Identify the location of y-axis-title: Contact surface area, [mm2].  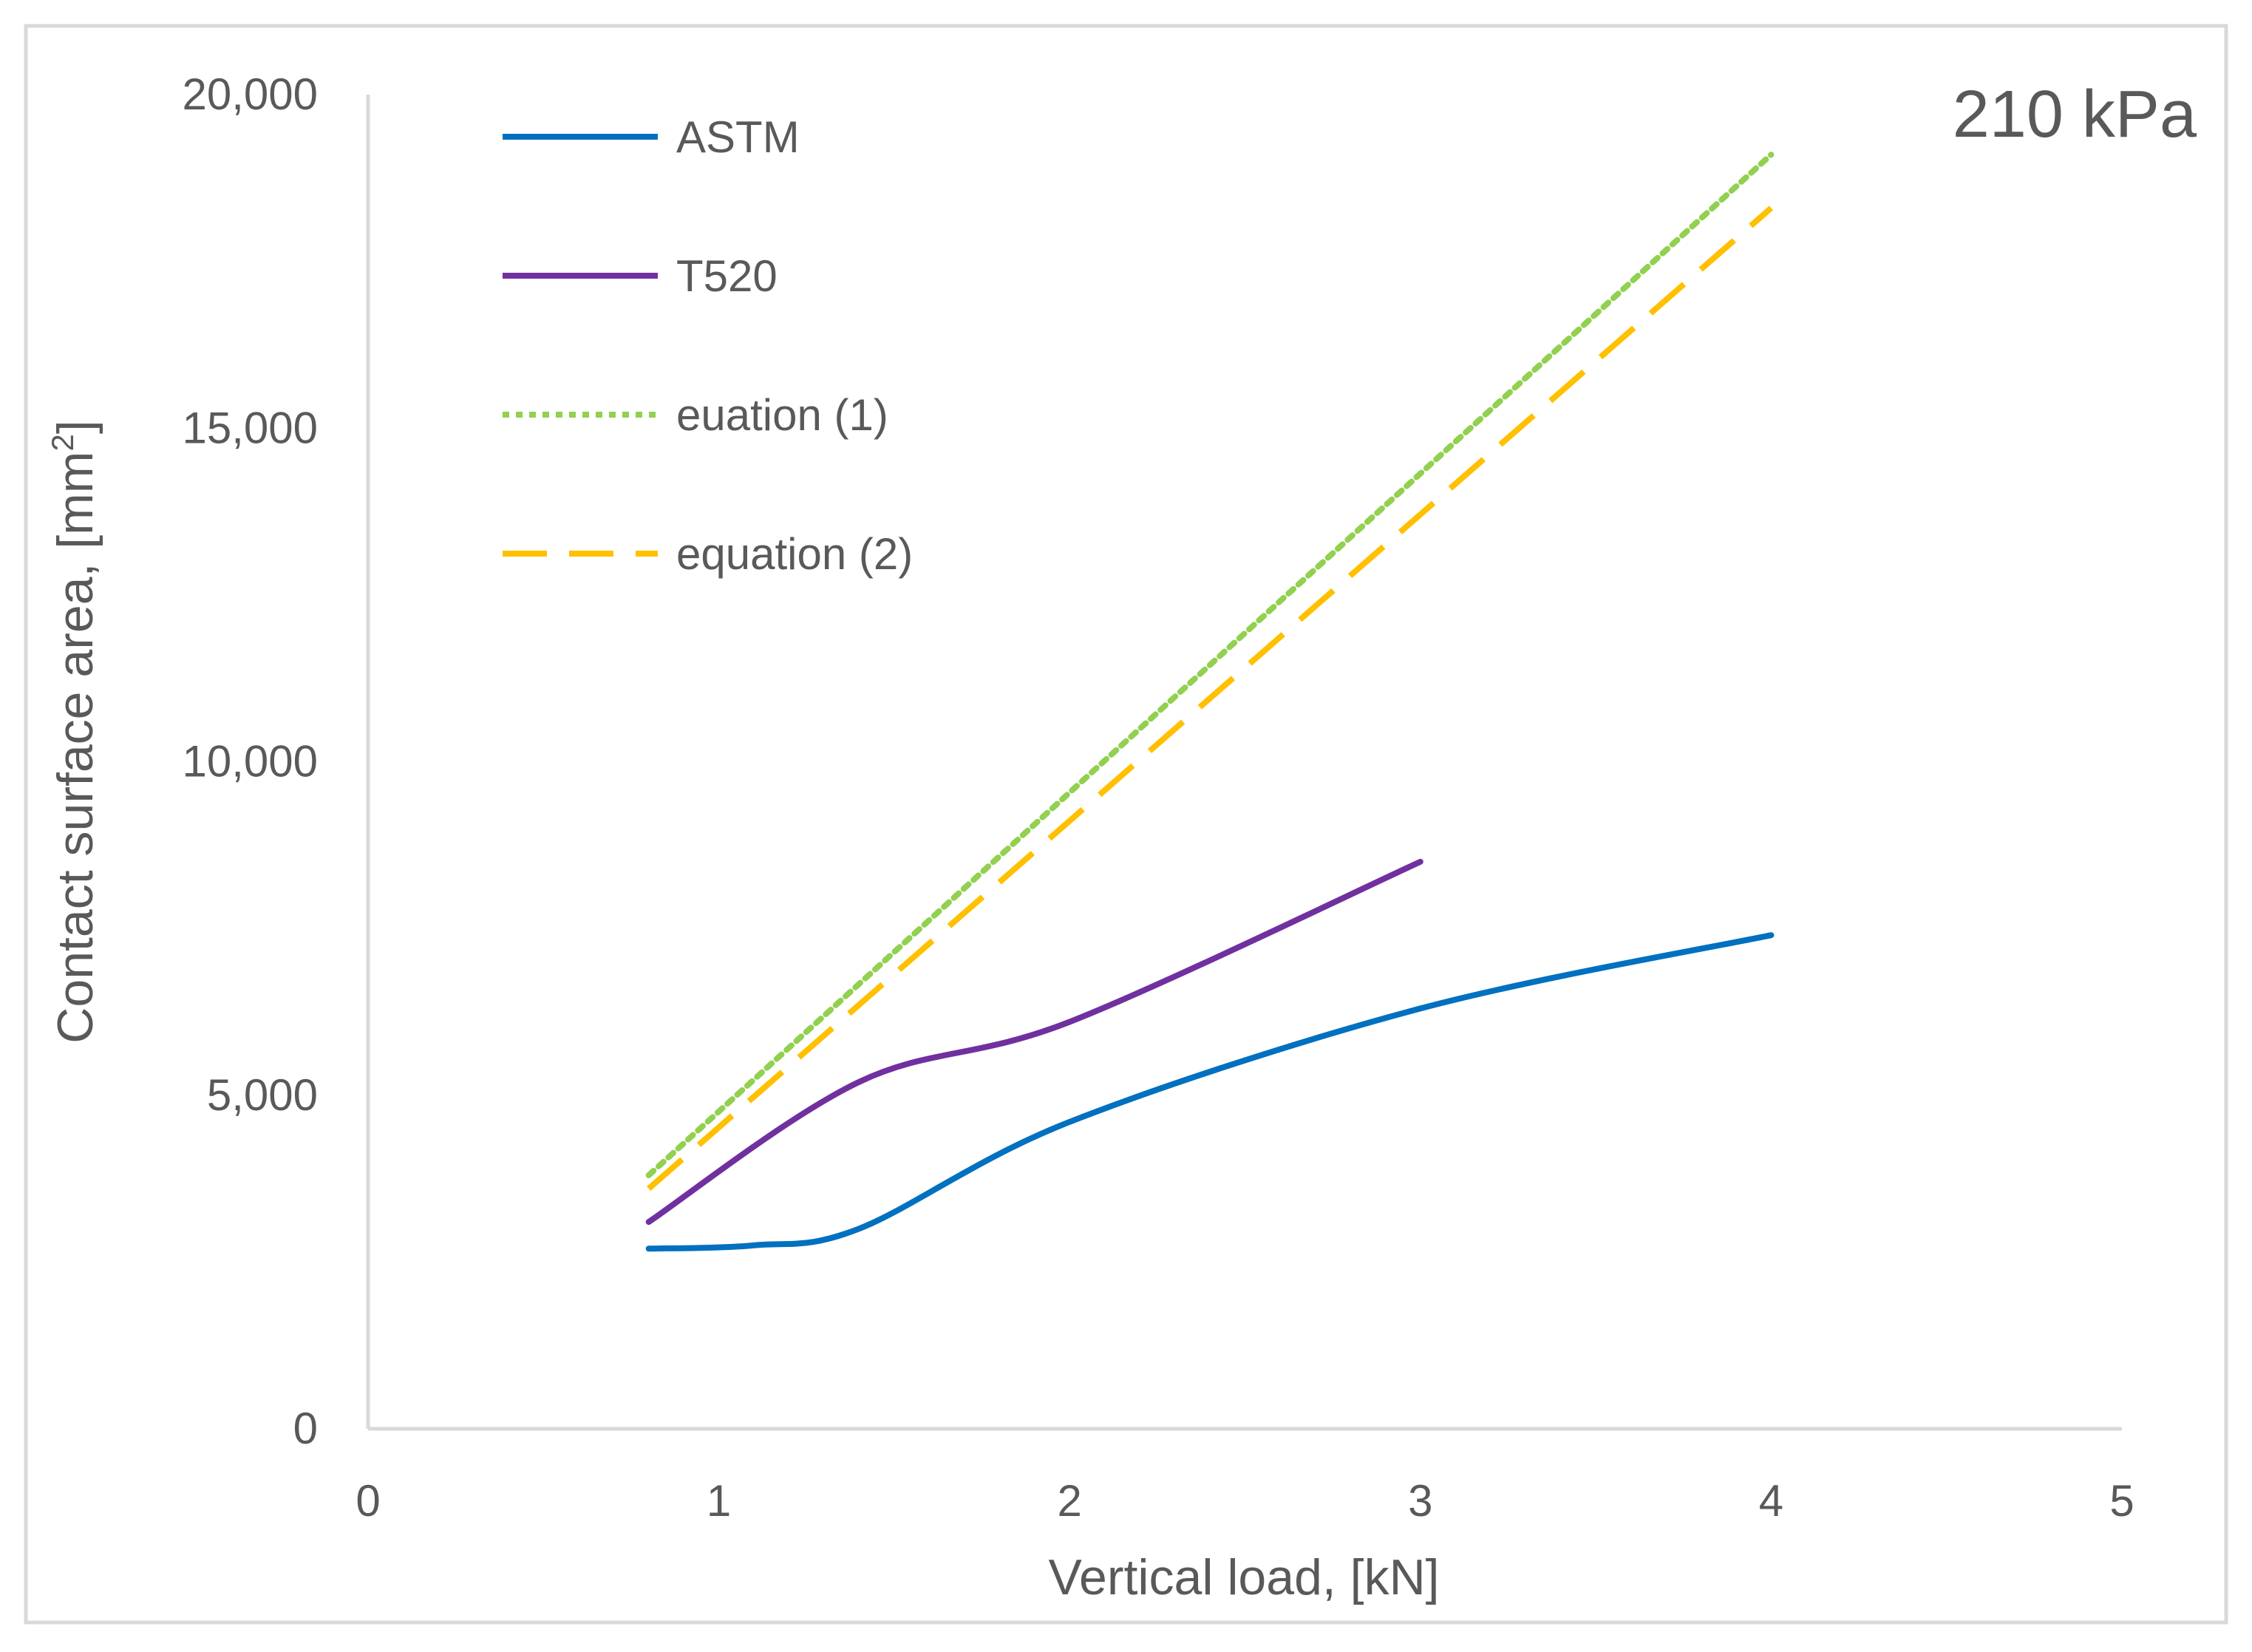
(74, 731).